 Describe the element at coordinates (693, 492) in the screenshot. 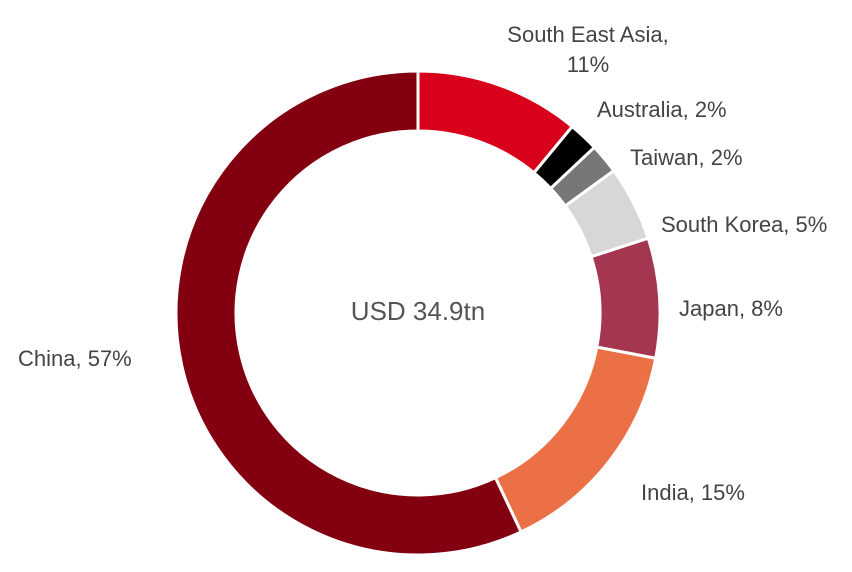

I see `slice-label: India, 15%` at that location.